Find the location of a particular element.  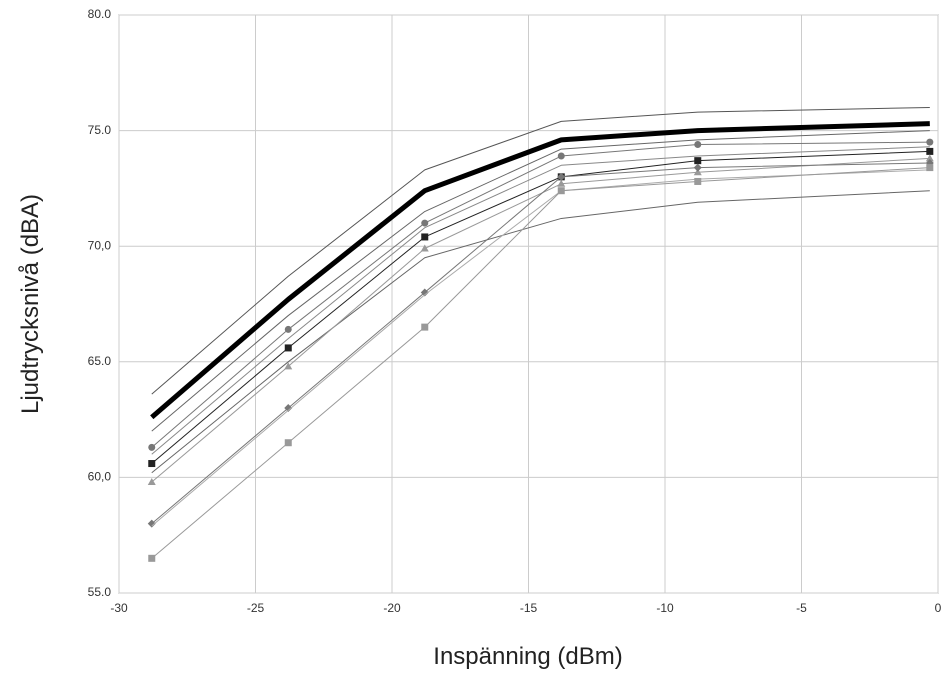

y-tick-label: 60,0 is located at coordinates (100, 477).